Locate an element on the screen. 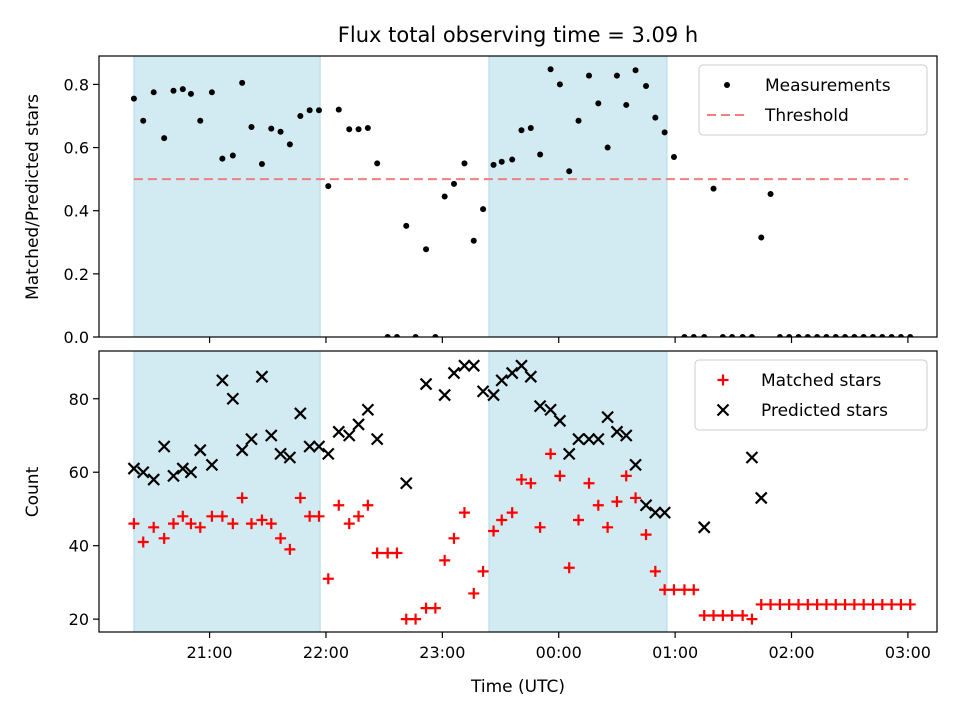  legend-marker is located at coordinates (727, 85).